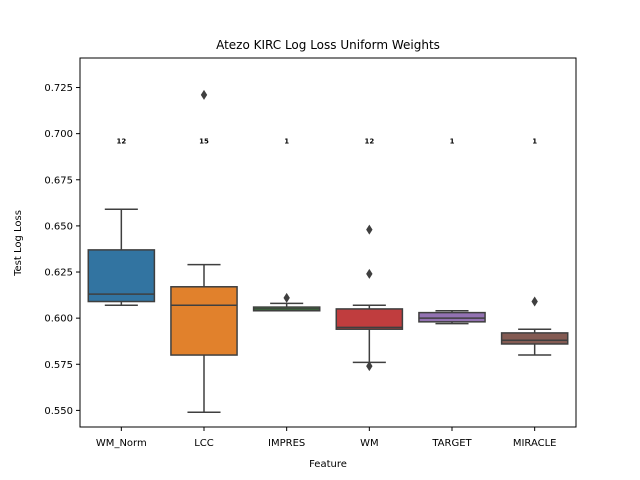 Image resolution: width=640 pixels, height=480 pixels. What do you see at coordinates (58, 273) in the screenshot?
I see `y-tick-label: 0.625` at bounding box center [58, 273].